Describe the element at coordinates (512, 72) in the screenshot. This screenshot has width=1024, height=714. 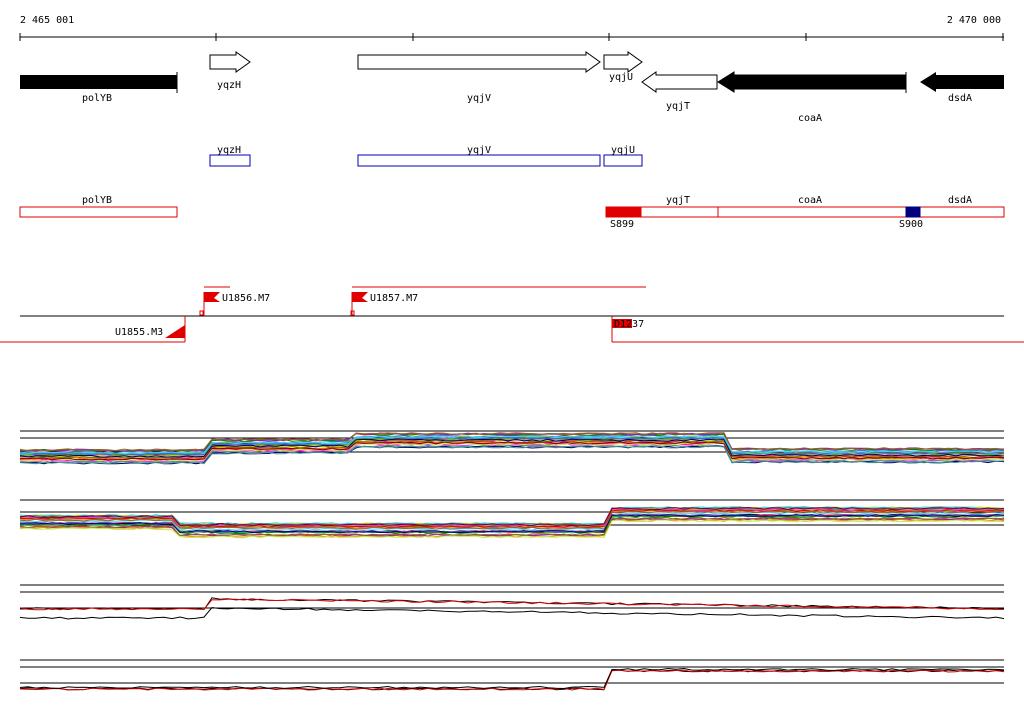
I see `gene-arrows` at that location.